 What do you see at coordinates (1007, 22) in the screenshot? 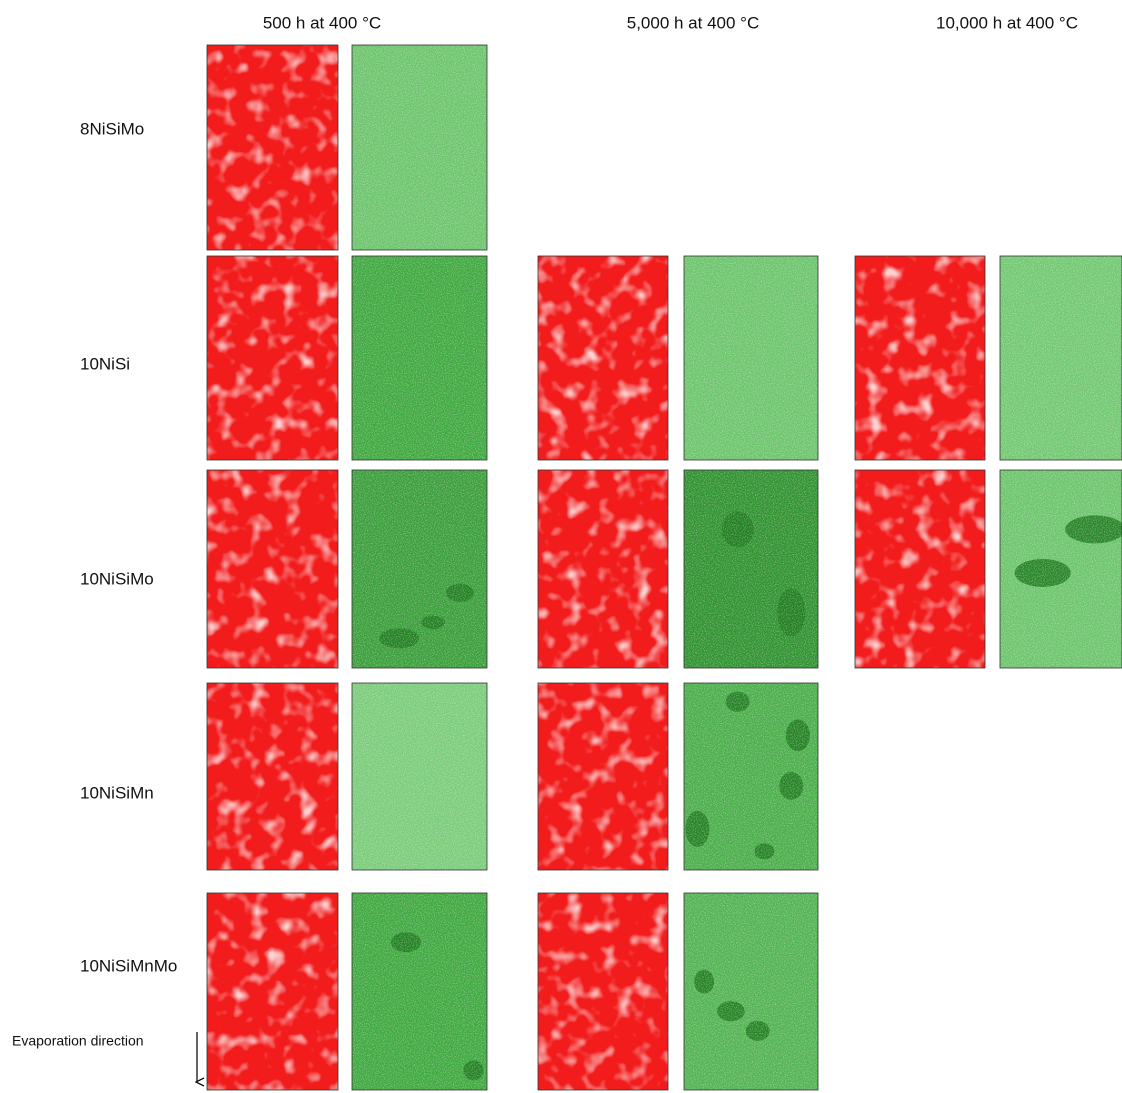
I see `column-header: 10,000 h at 400 °C` at bounding box center [1007, 22].